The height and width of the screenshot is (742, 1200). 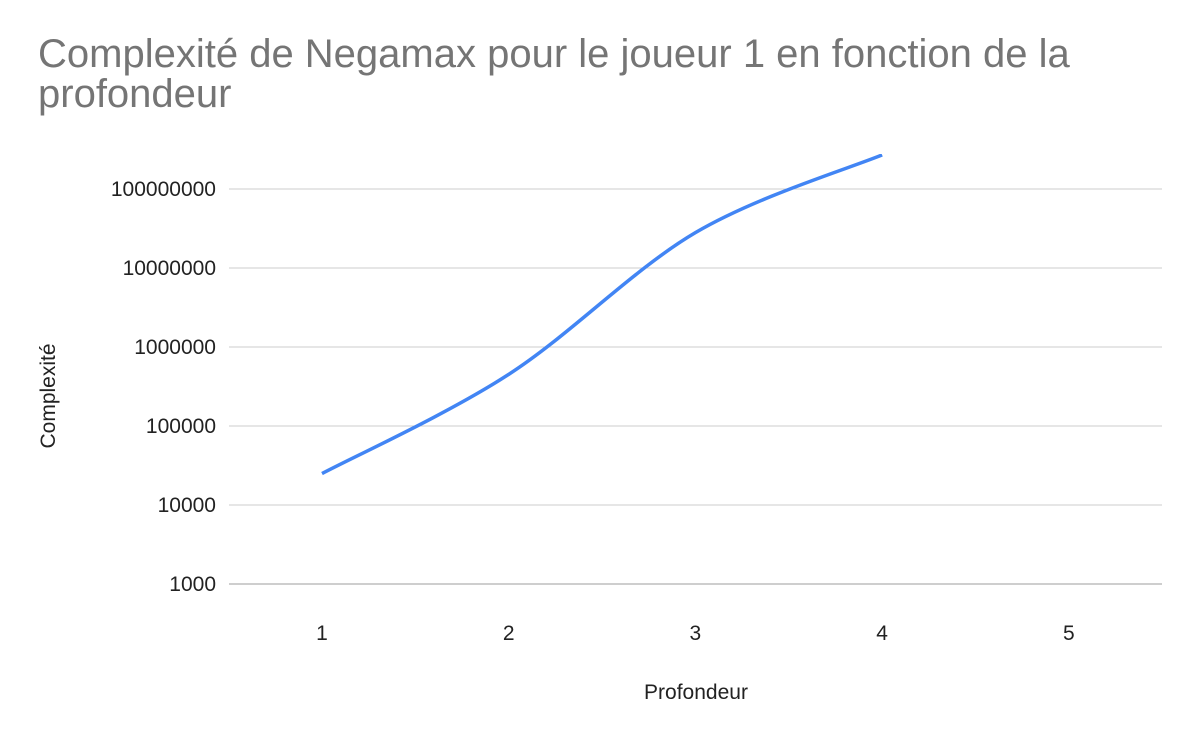 What do you see at coordinates (163, 189) in the screenshot?
I see `y-tick-label: 100000000` at bounding box center [163, 189].